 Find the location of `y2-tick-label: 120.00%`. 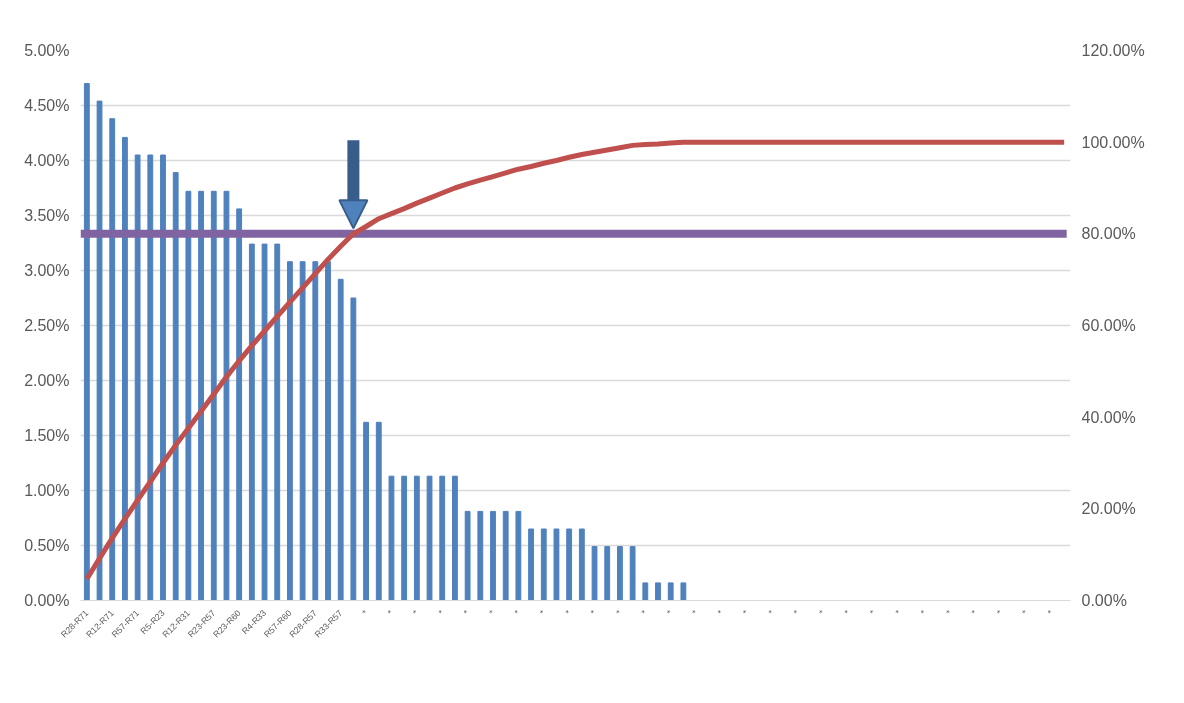

y2-tick-label: 120.00% is located at coordinates (1113, 50).